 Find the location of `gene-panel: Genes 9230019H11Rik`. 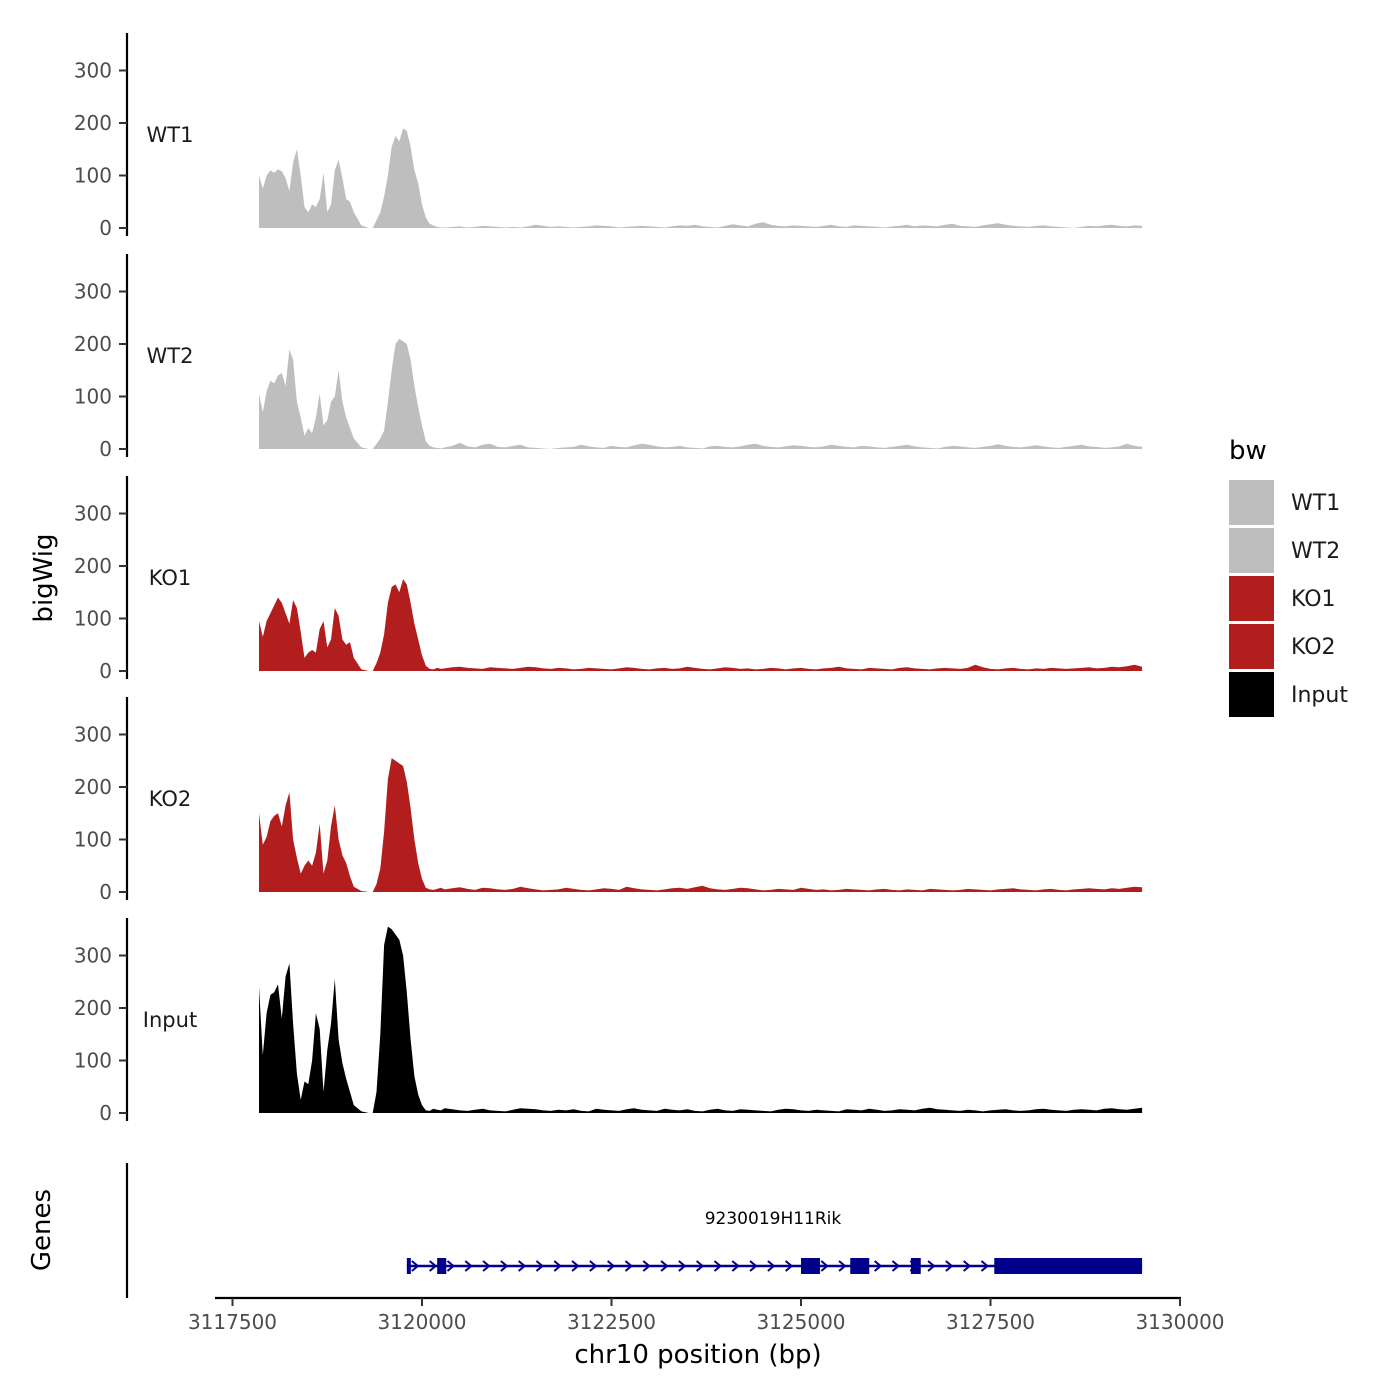

gene-panel: Genes 9230019H11Rik is located at coordinates (585, 1230).